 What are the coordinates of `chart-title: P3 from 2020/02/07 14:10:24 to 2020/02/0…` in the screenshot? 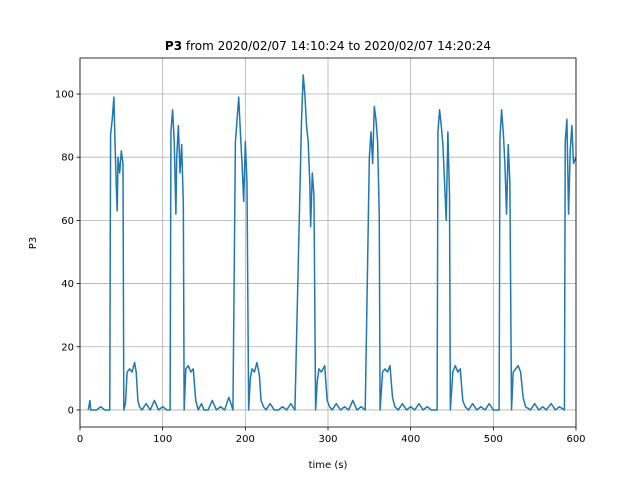 It's located at (328, 46).